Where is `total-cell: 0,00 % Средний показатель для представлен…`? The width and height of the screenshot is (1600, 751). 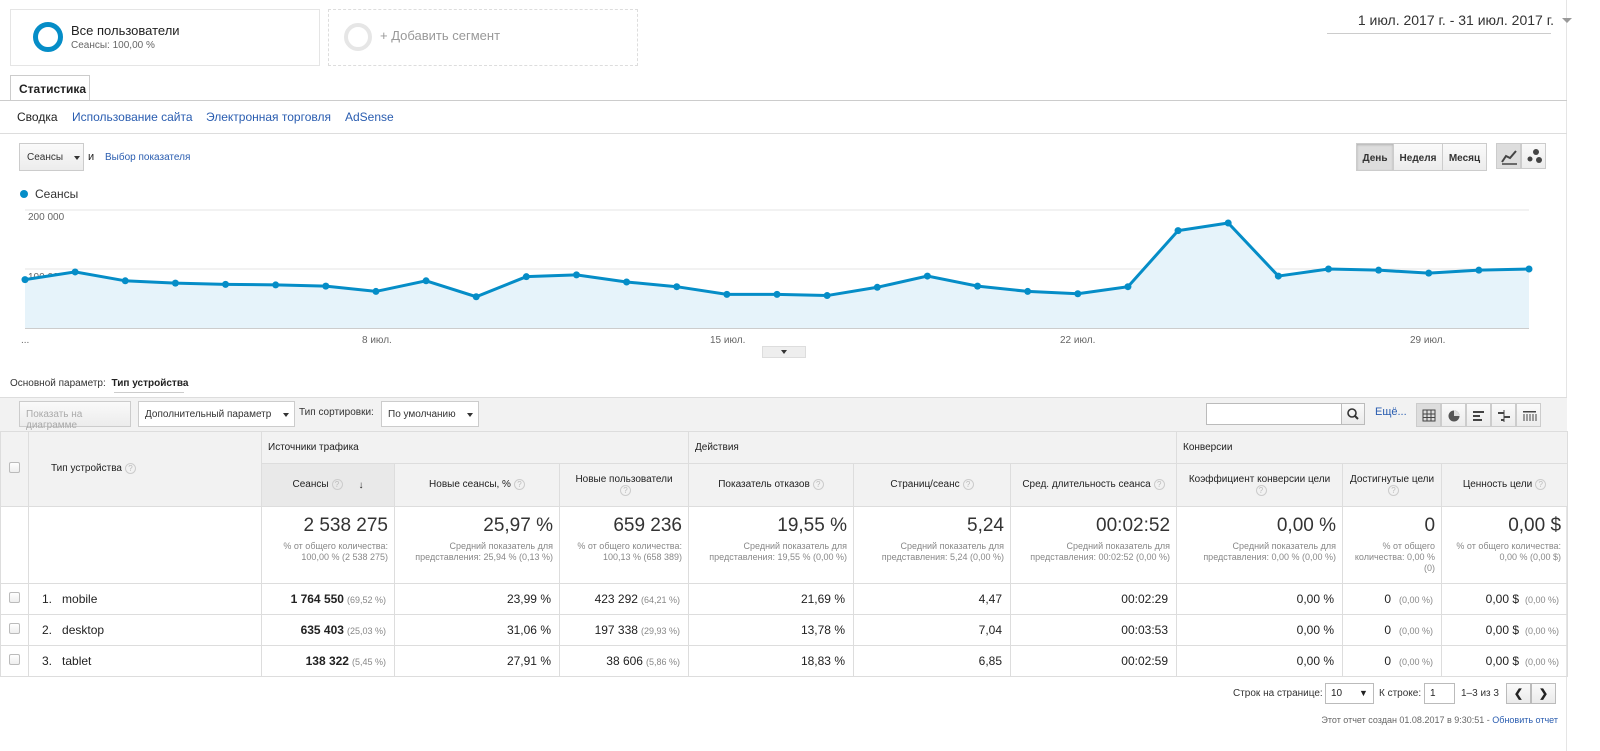 total-cell: 0,00 % Средний показатель для представлен… is located at coordinates (1260, 545).